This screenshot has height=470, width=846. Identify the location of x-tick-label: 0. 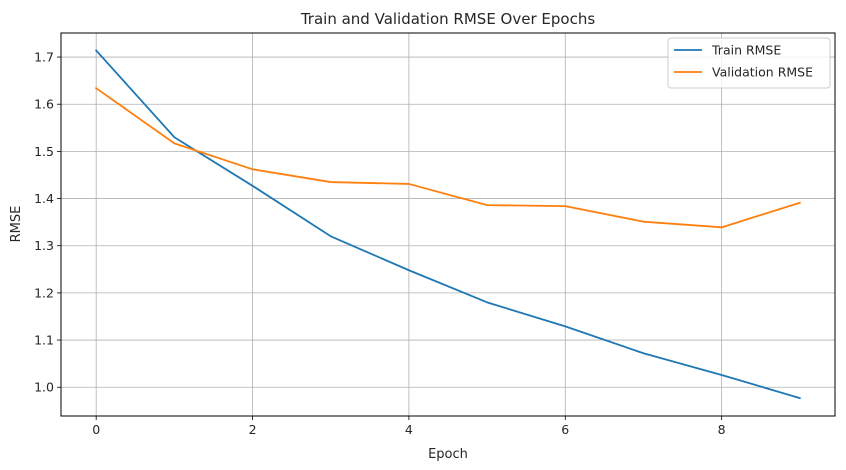
(96, 429).